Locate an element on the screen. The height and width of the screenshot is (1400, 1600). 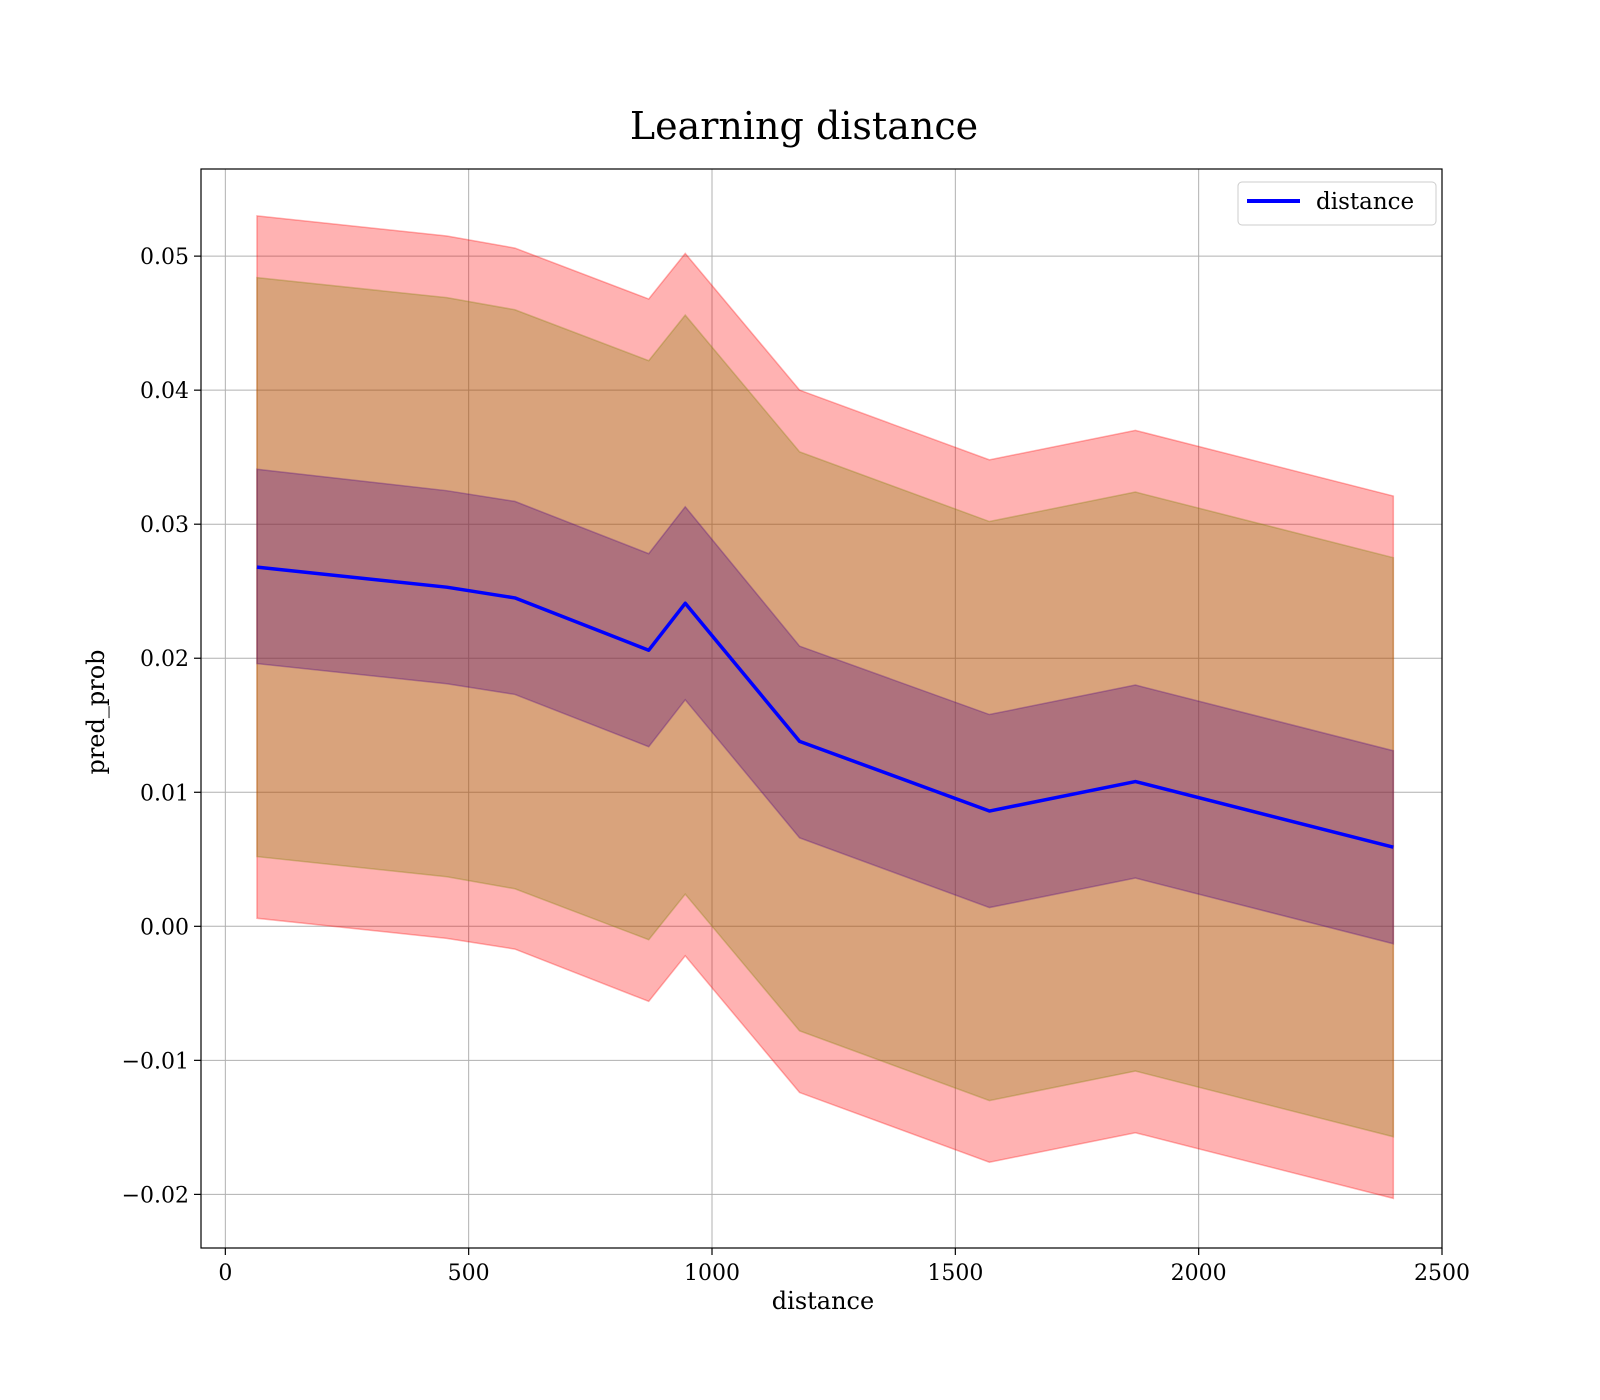
x-tick-label: 1500 is located at coordinates (955, 1273).